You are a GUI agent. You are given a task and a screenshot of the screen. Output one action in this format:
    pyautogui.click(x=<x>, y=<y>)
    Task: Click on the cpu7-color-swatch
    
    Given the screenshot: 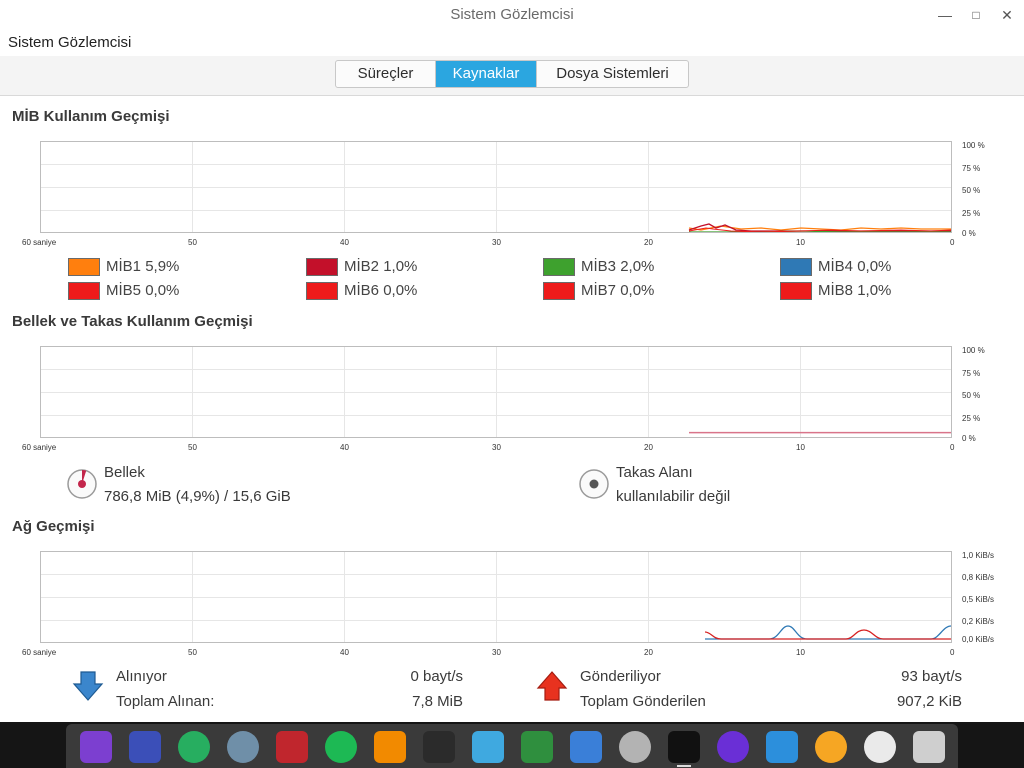 What is the action you would take?
    pyautogui.click(x=559, y=291)
    